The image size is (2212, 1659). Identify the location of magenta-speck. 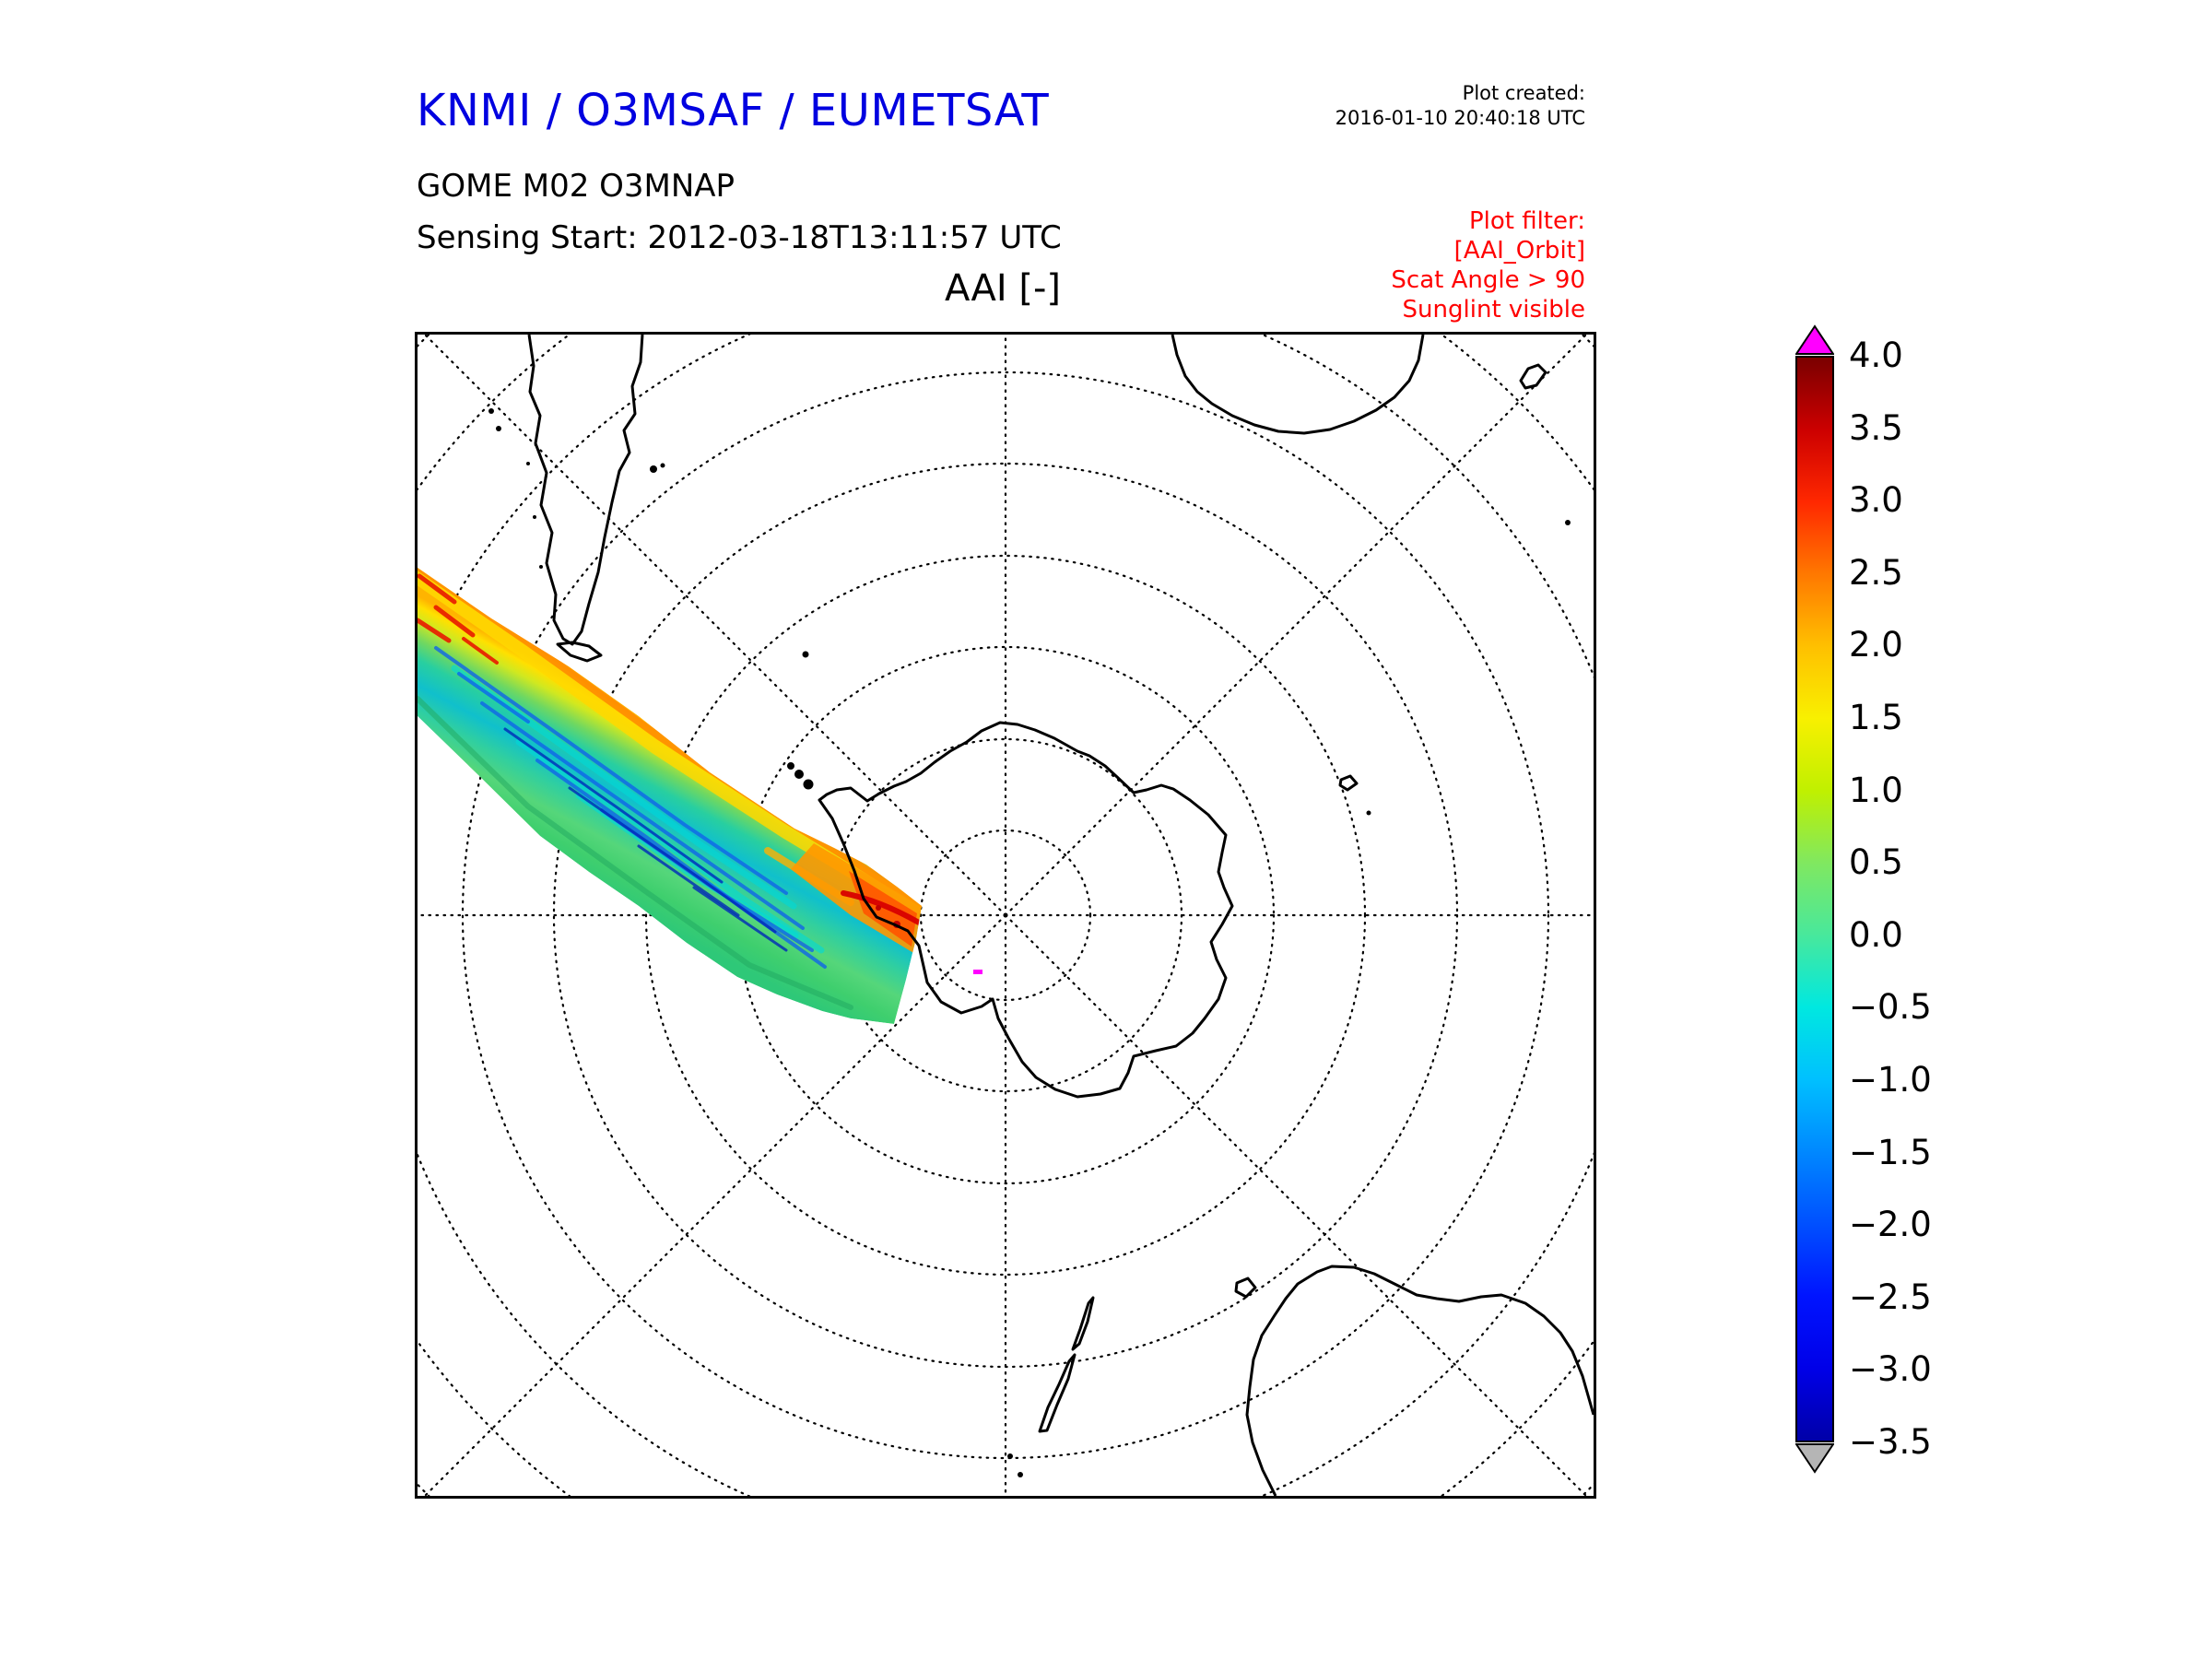
(977, 972).